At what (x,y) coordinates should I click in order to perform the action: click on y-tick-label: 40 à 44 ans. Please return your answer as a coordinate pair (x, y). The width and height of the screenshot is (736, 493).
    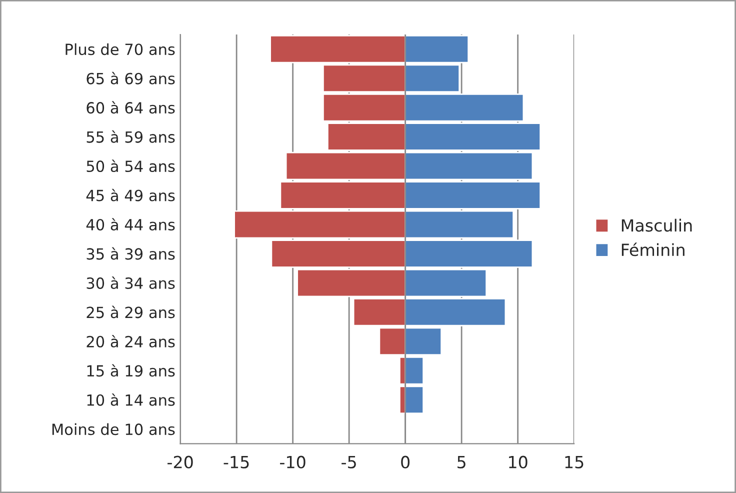
    Looking at the image, I should click on (130, 224).